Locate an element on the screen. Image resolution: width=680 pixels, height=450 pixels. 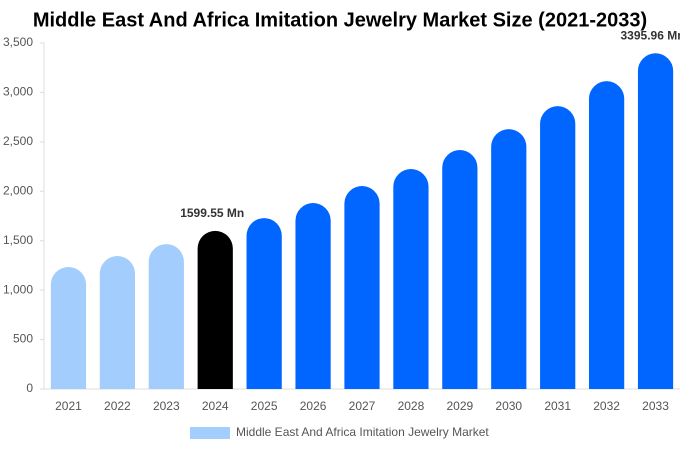
y-tick-label: 1,000 is located at coordinates (18, 289).